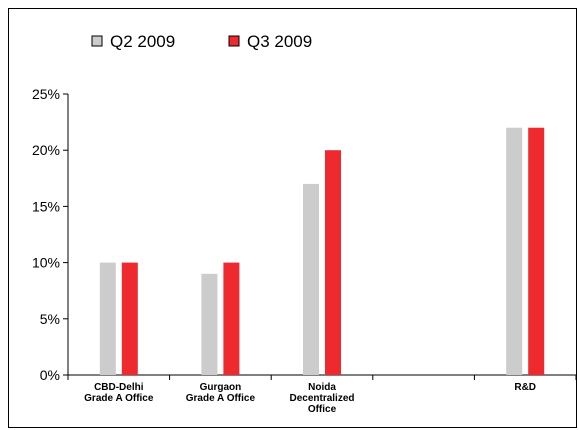 The height and width of the screenshot is (430, 579). I want to click on legend: Q2 2009 Q3 2009, so click(201, 41).